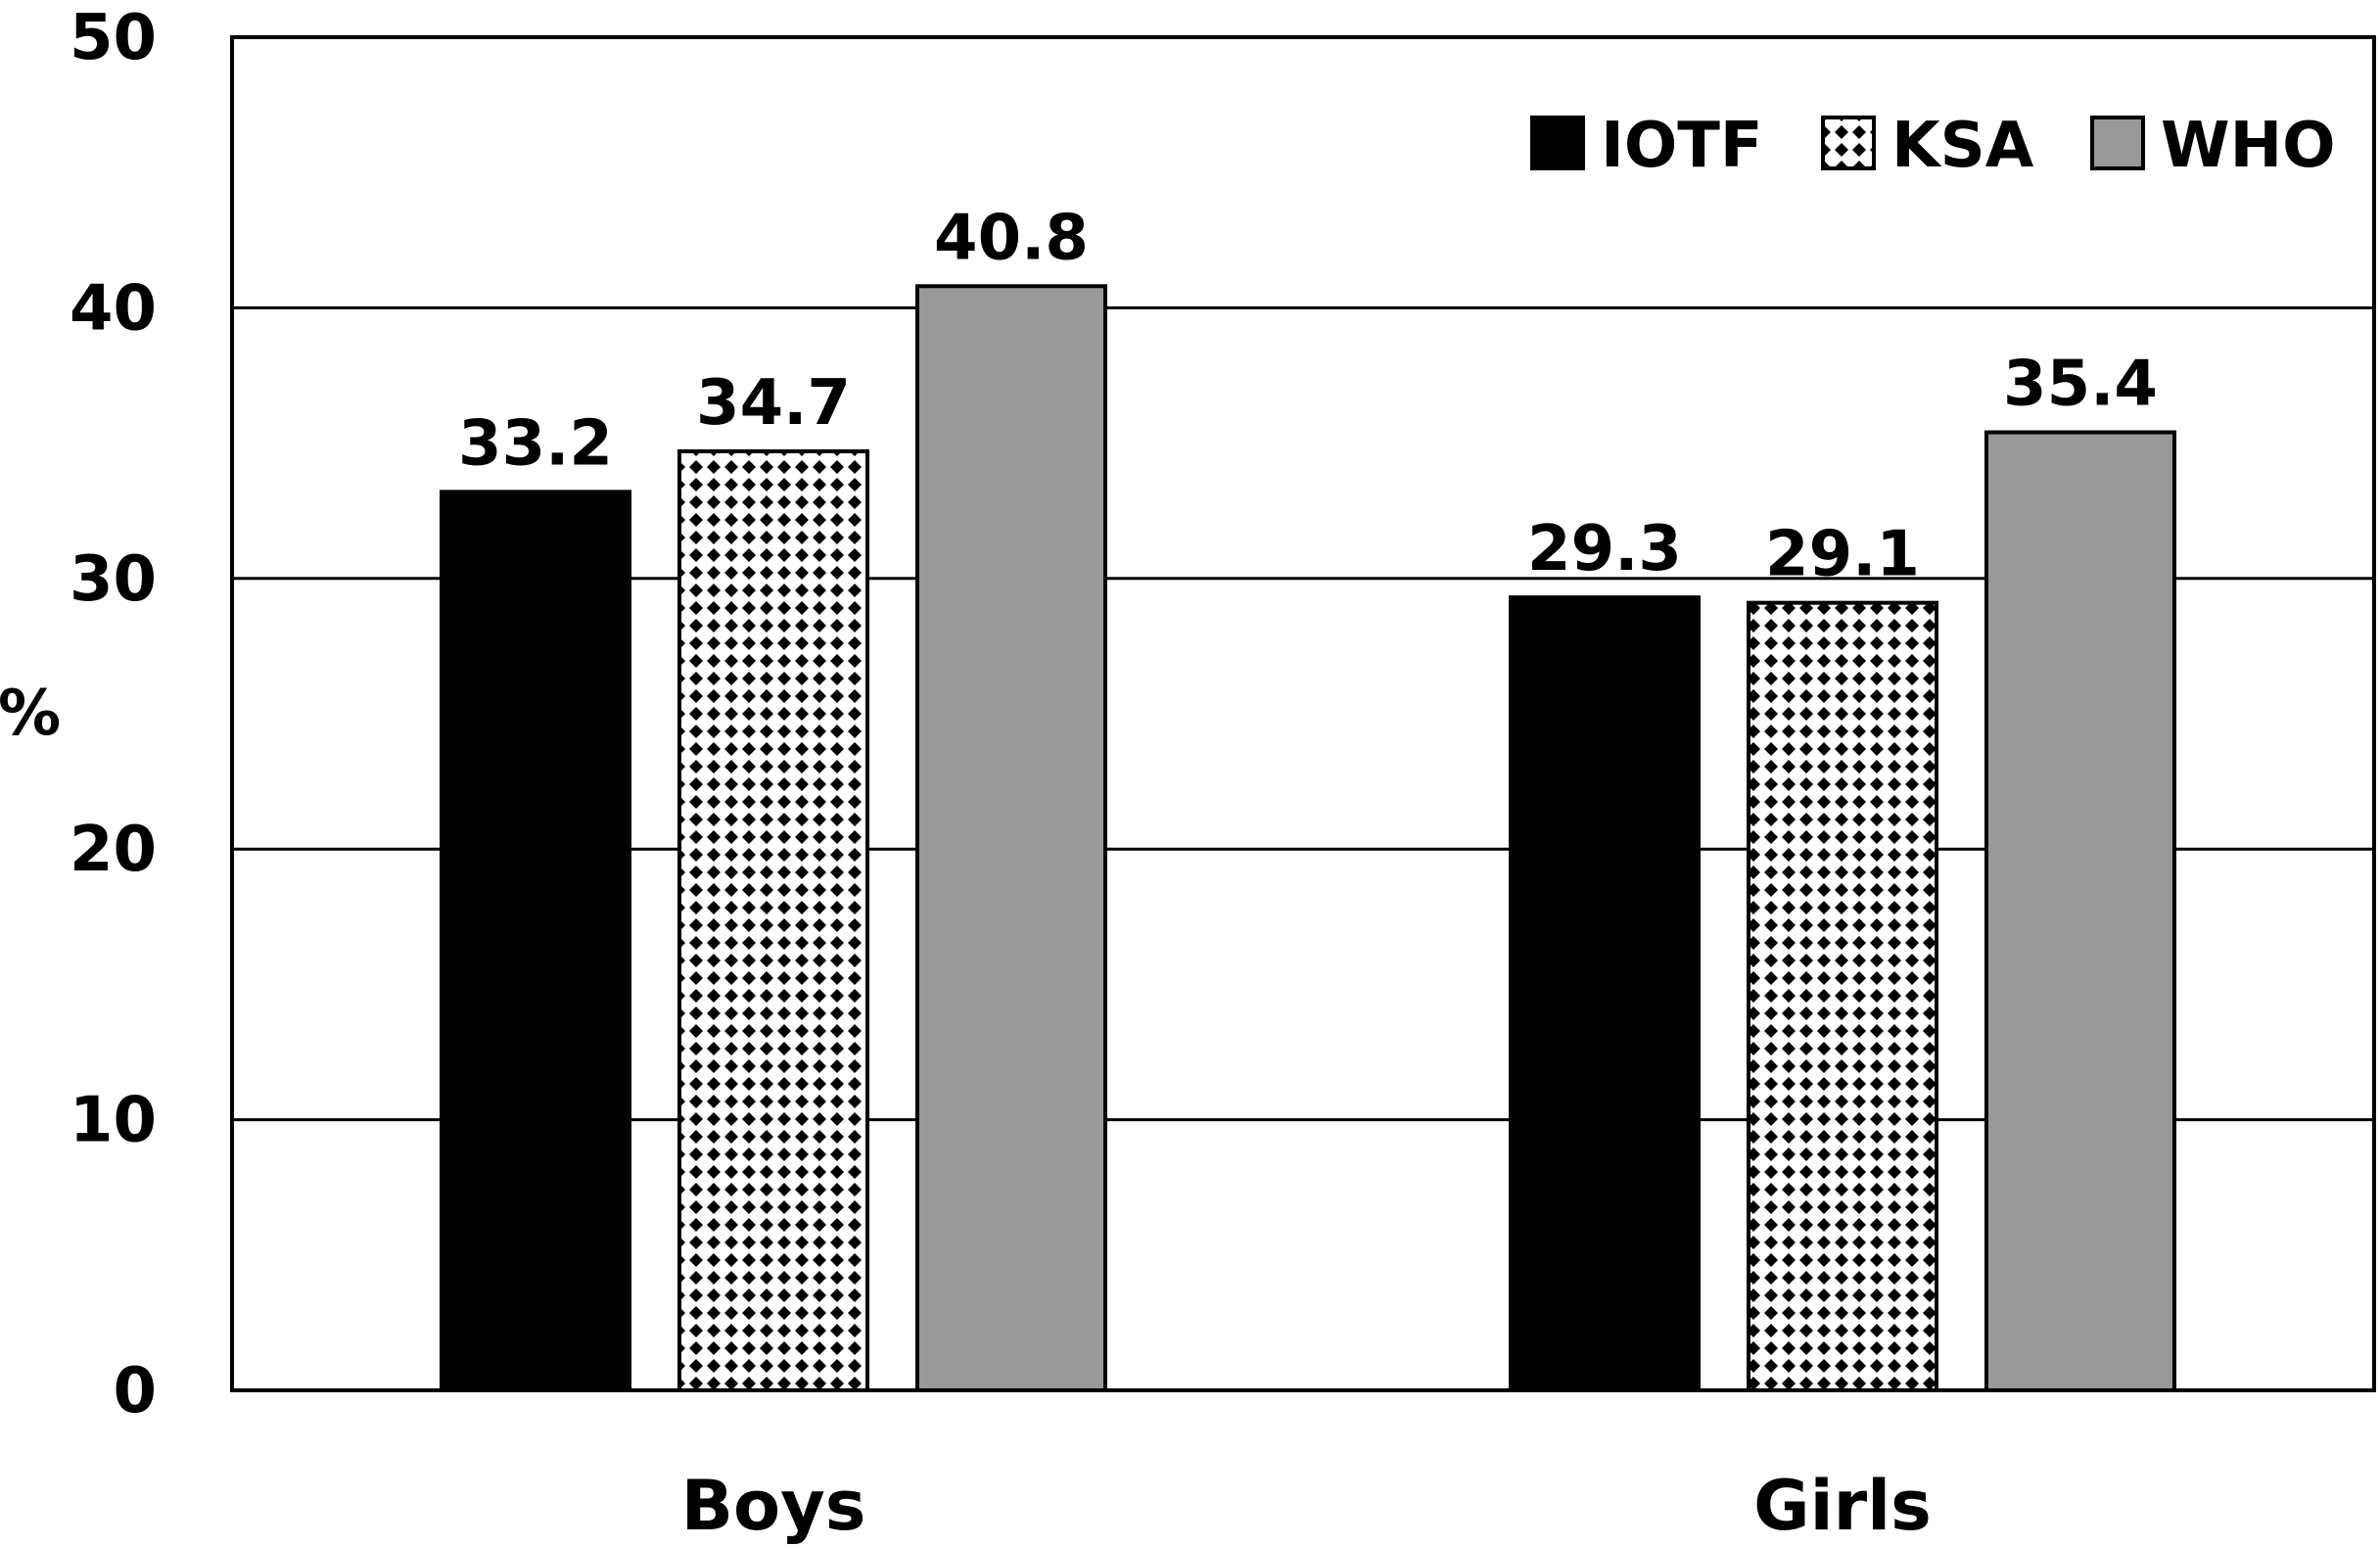  I want to click on legend-swatch-ksa, so click(1848, 143).